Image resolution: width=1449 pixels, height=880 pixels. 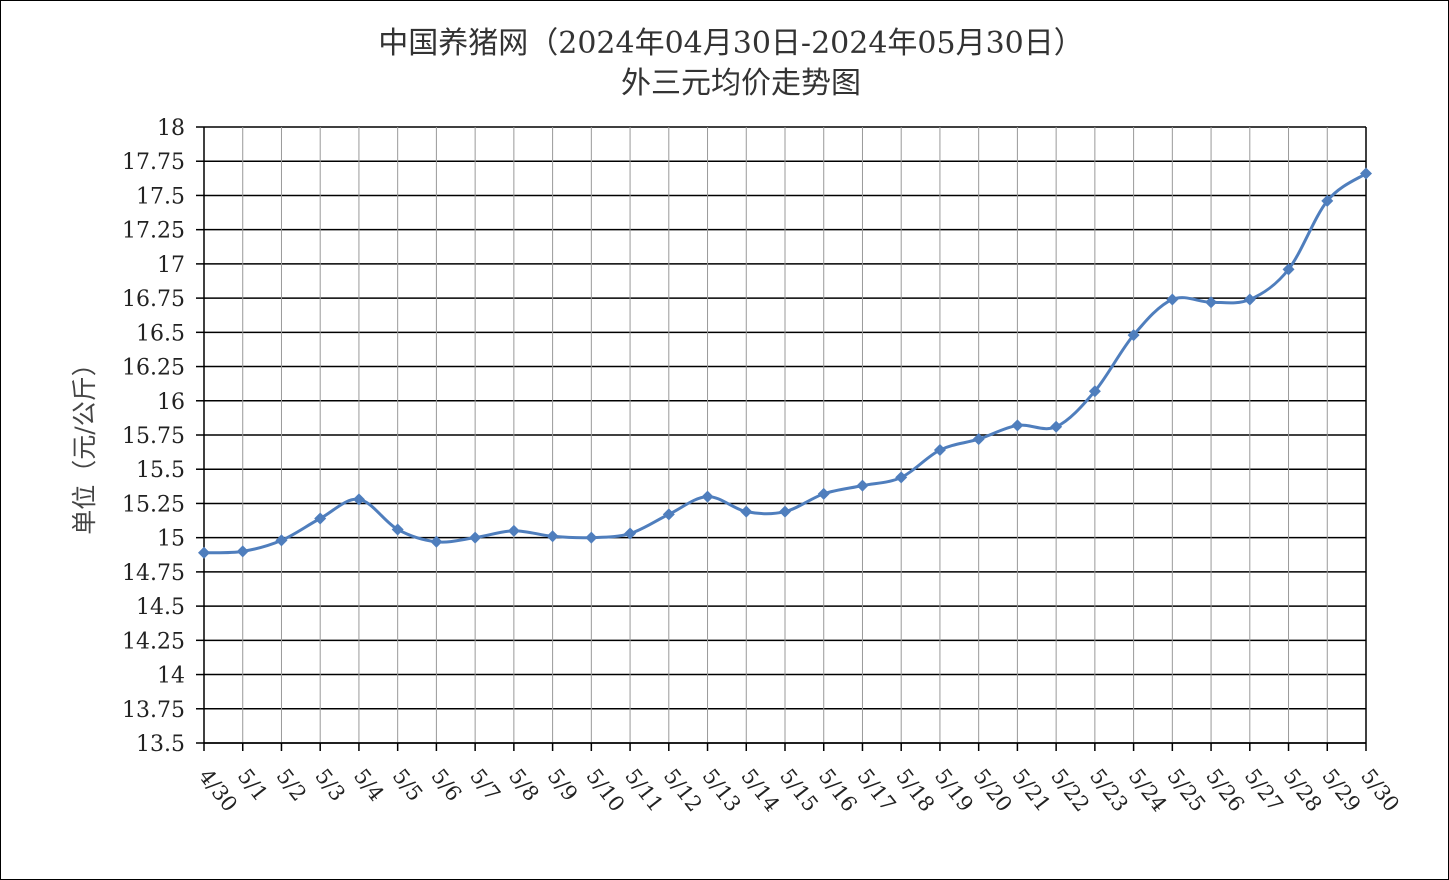 I want to click on x-tick-label: 5/2, so click(x=292, y=784).